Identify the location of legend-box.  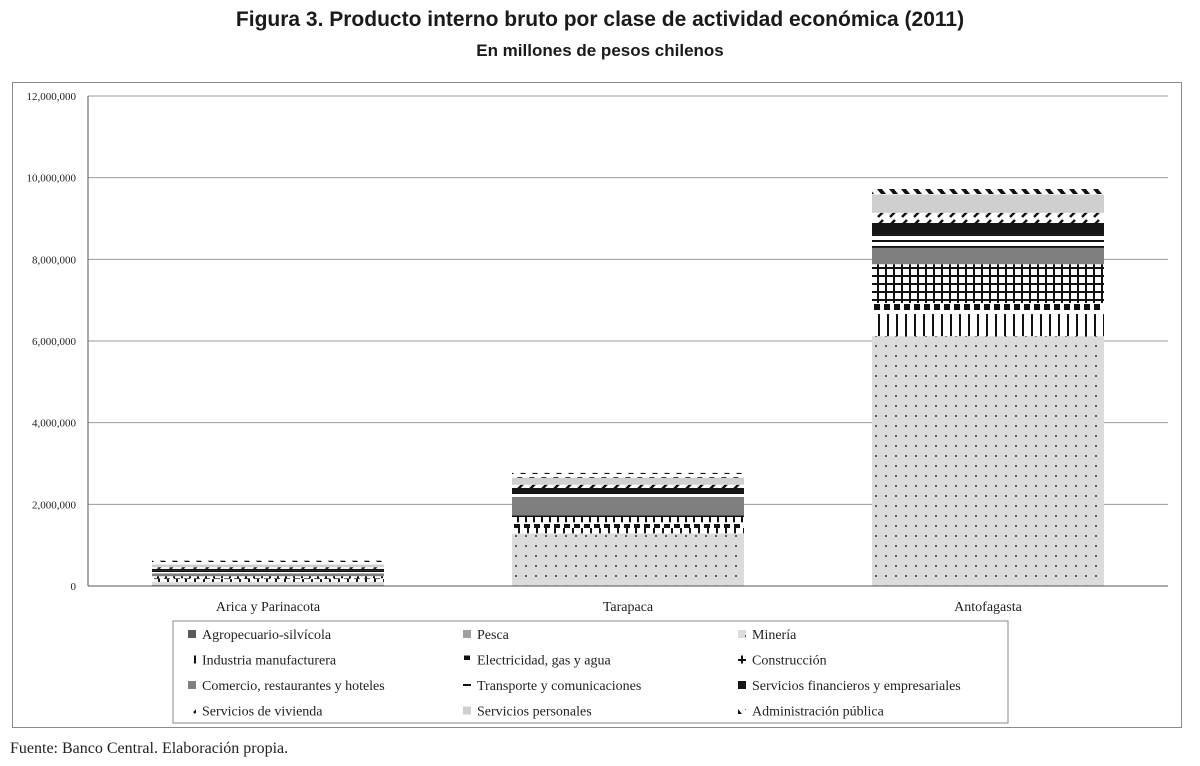
(590, 672).